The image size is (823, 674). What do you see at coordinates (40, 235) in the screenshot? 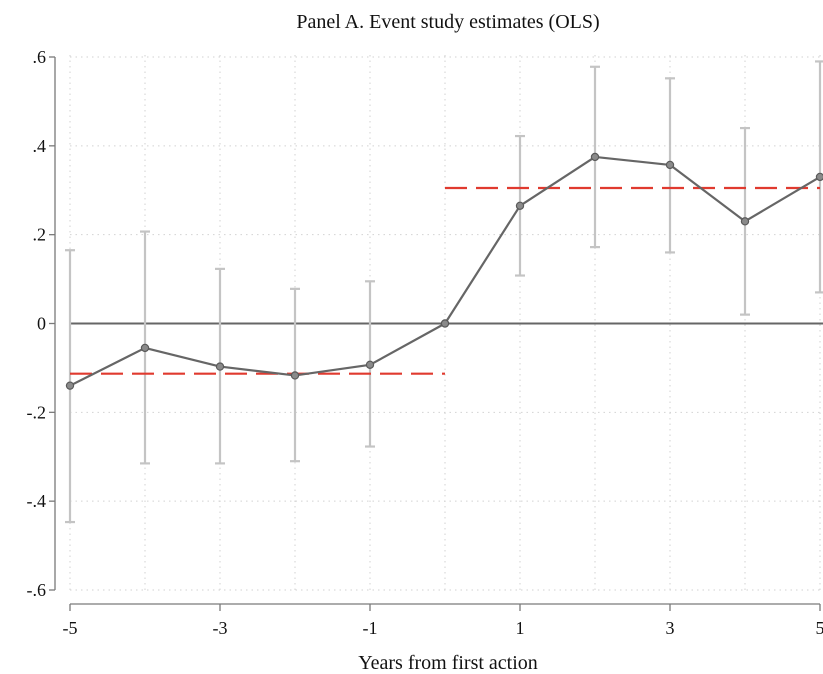
I see `y-tick-label: .2` at bounding box center [40, 235].